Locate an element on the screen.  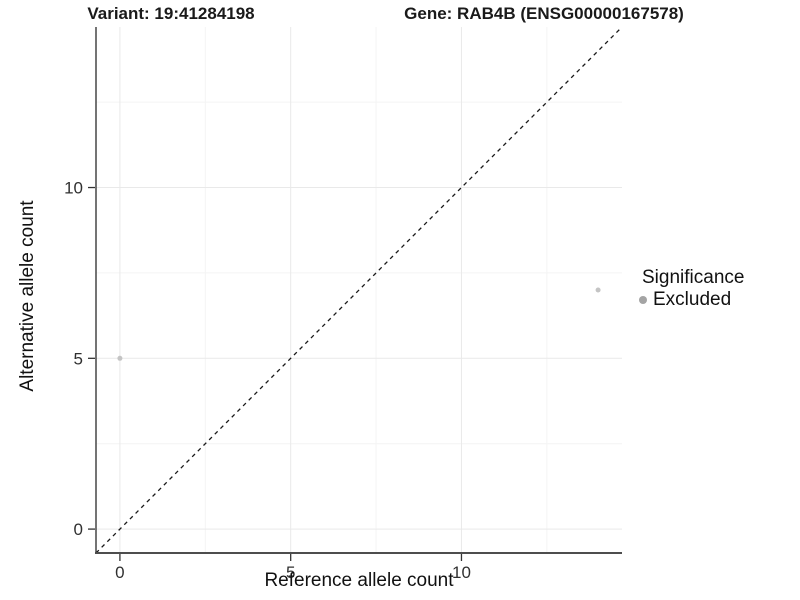
y-axis-title: Alternative allele count is located at coordinates (27, 296).